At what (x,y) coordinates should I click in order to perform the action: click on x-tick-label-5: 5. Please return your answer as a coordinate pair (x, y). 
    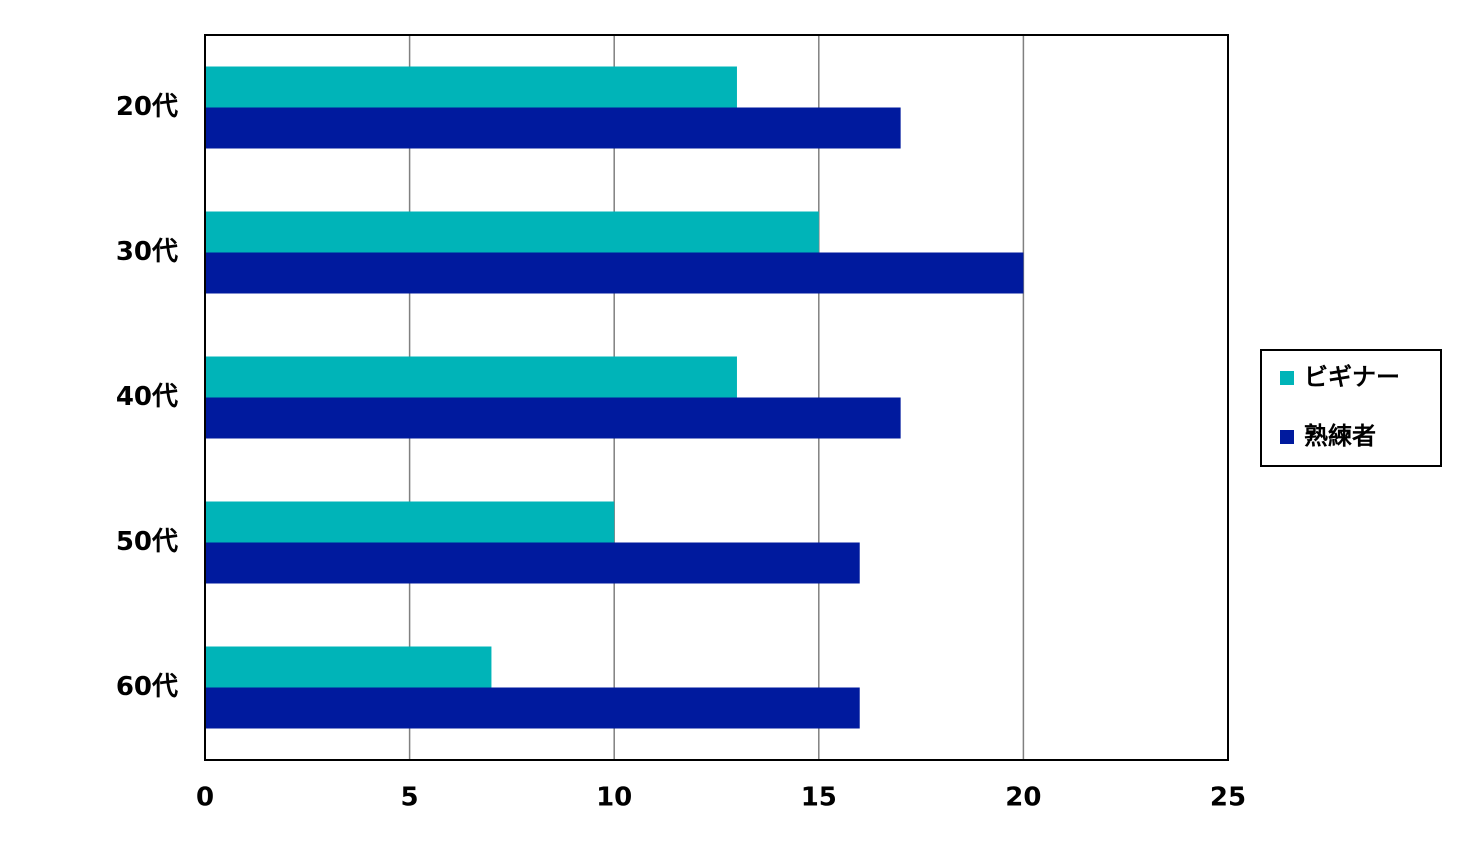
    Looking at the image, I should click on (410, 798).